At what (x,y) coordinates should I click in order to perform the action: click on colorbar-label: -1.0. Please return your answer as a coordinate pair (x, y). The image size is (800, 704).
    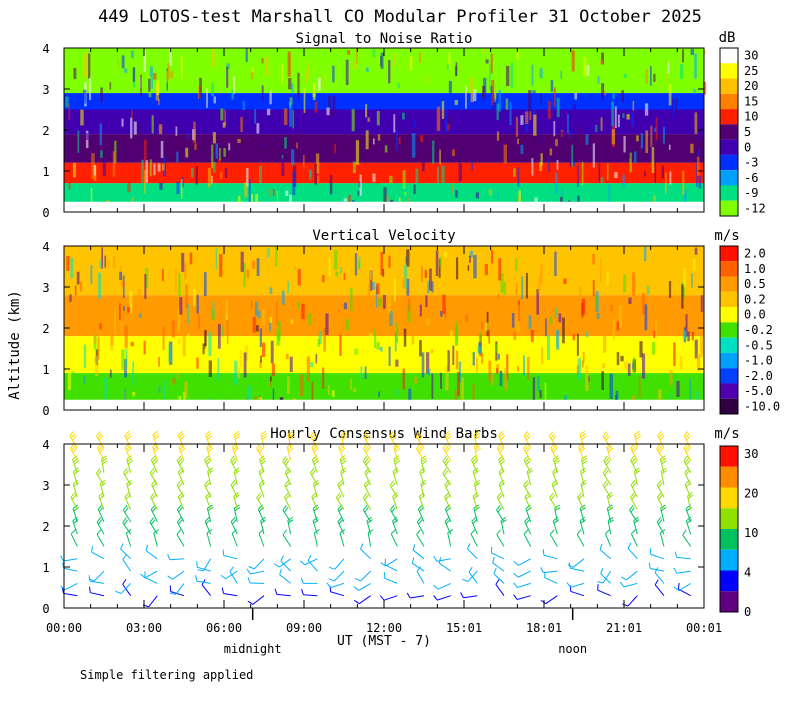
    Looking at the image, I should click on (758, 361).